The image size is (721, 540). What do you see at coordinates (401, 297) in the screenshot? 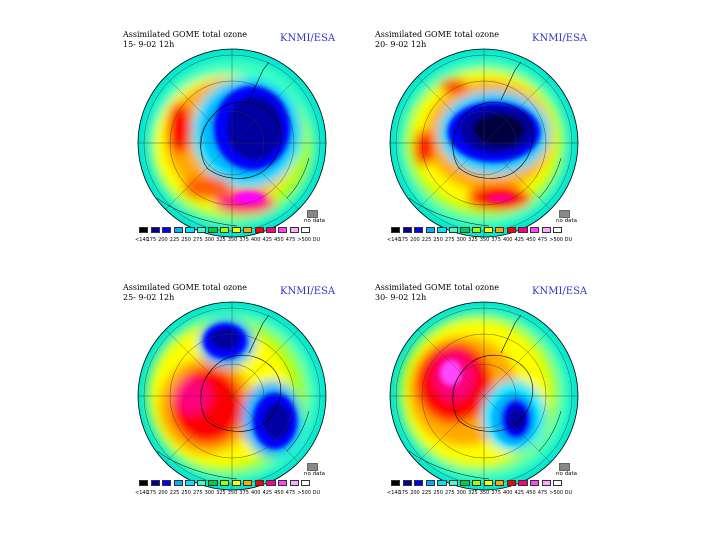
I see `map-date: 30- 9-02 12h` at bounding box center [401, 297].